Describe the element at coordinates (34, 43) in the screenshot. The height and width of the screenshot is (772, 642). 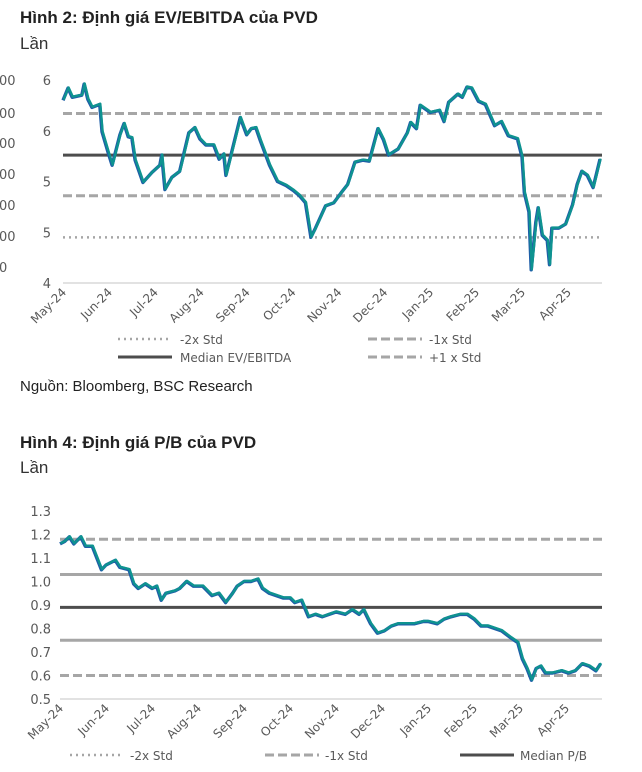
I see `figure-2-unit: Lần` at that location.